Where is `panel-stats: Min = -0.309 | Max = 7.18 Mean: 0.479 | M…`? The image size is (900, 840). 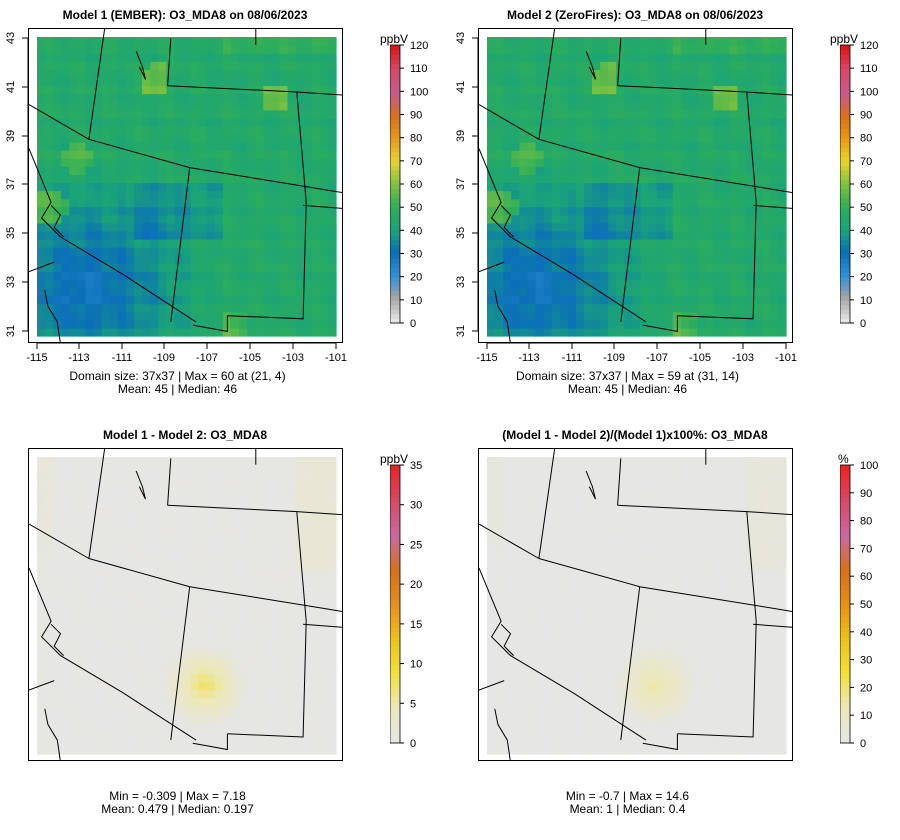
panel-stats: Min = -0.309 | Max = 7.18 Mean: 0.479 | M… is located at coordinates (177, 803).